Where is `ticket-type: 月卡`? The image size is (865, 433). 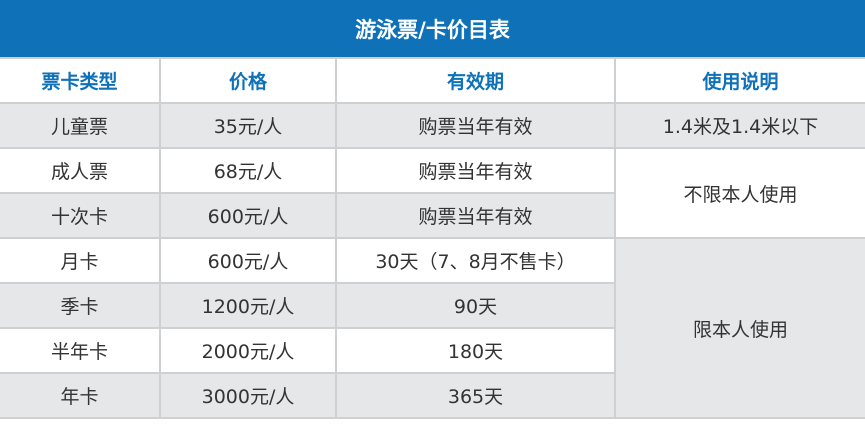
ticket-type: 月卡 is located at coordinates (80, 260).